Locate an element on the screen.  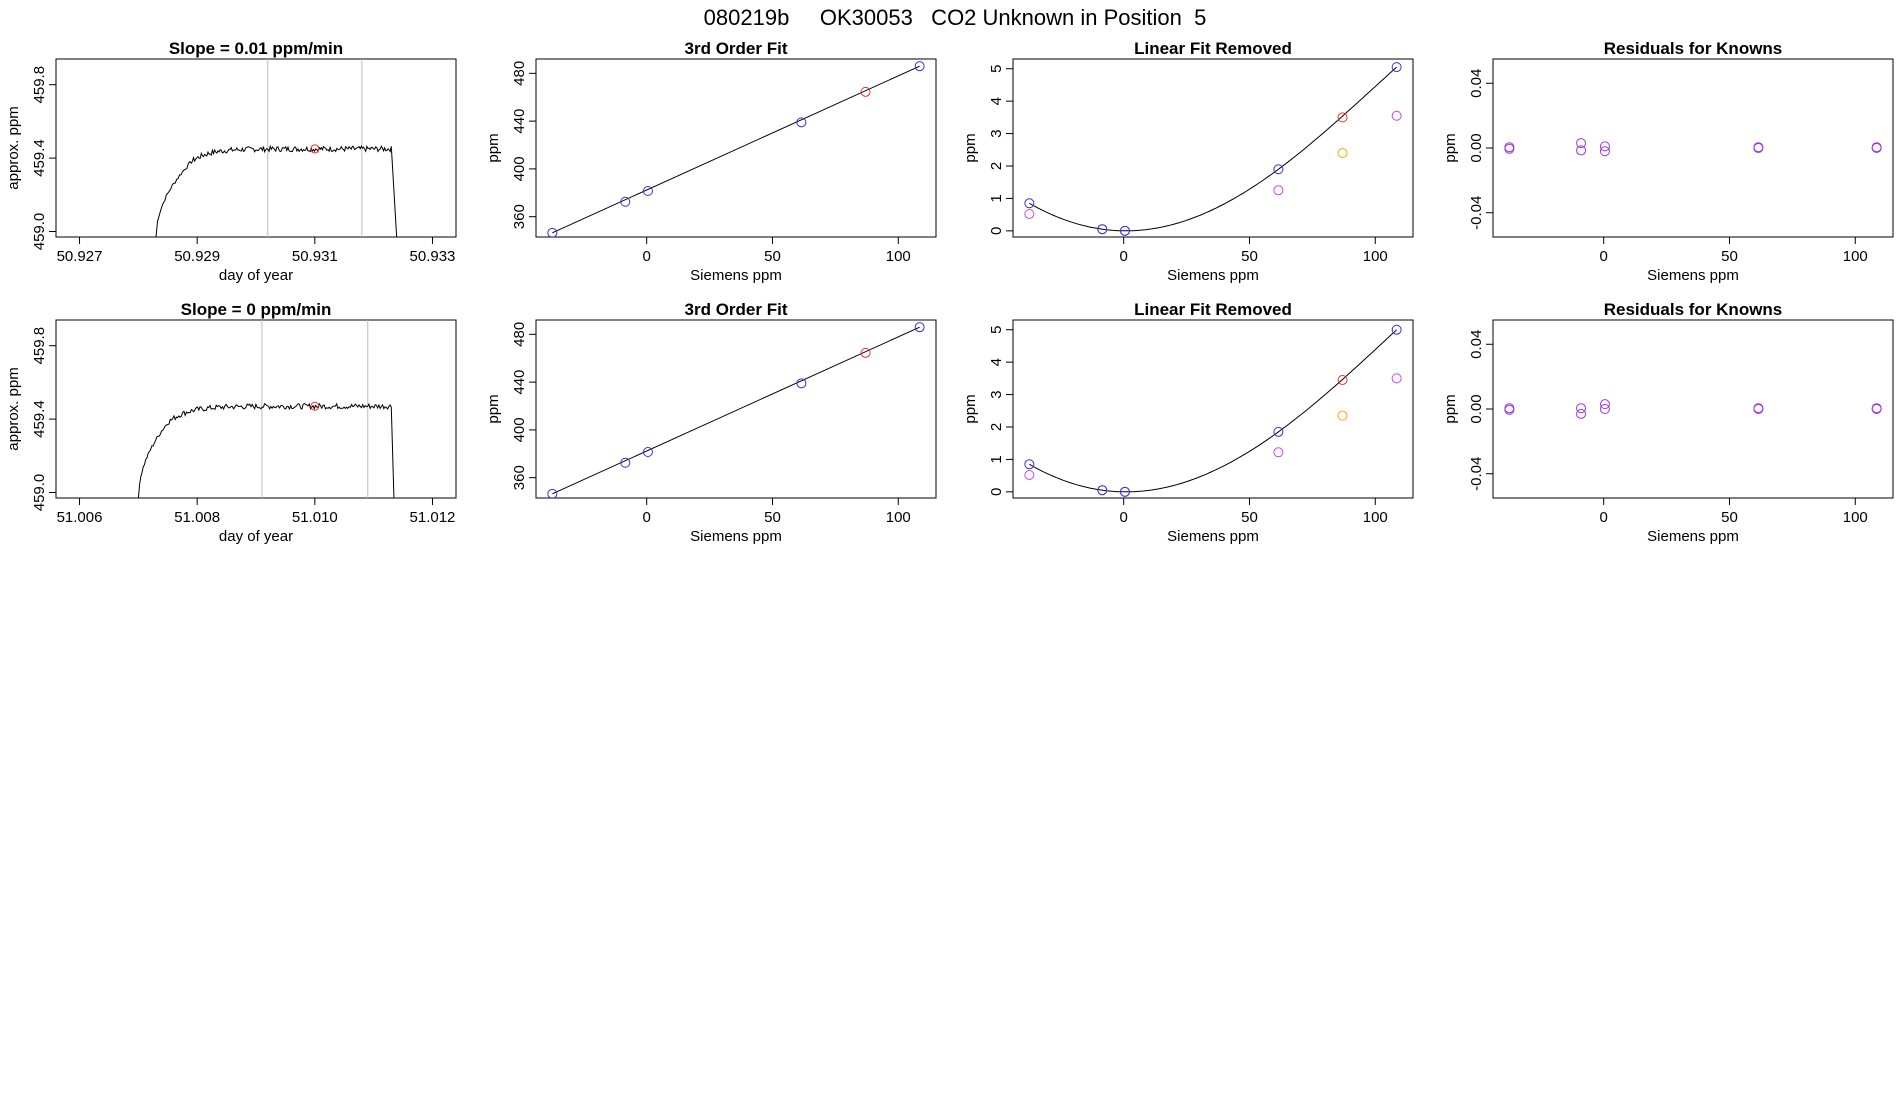
x-tick-label: 50.929 is located at coordinates (197, 256).